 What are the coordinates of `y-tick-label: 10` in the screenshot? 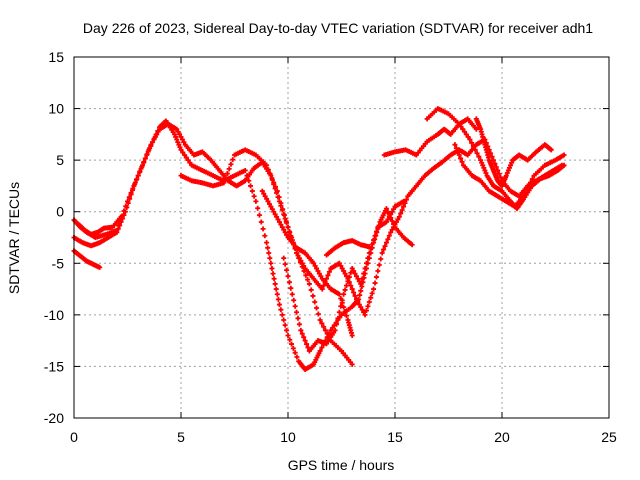 It's located at (56, 109).